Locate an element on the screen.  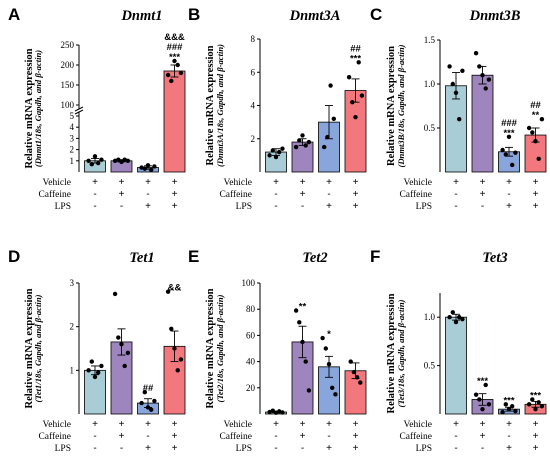
chart-title: Dnmt1 is located at coordinates (141, 16).